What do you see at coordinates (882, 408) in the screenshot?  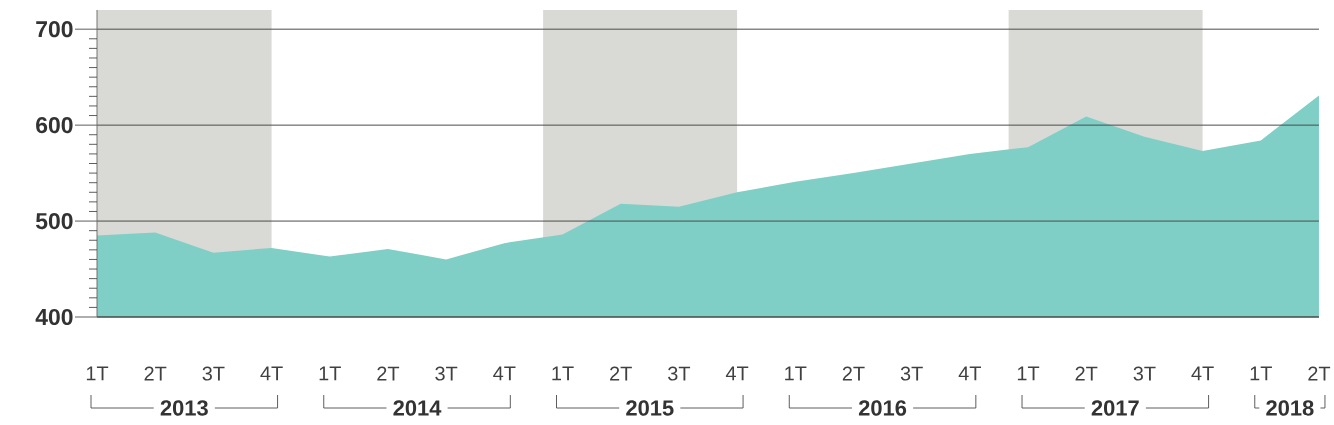 I see `text: 2016` at bounding box center [882, 408].